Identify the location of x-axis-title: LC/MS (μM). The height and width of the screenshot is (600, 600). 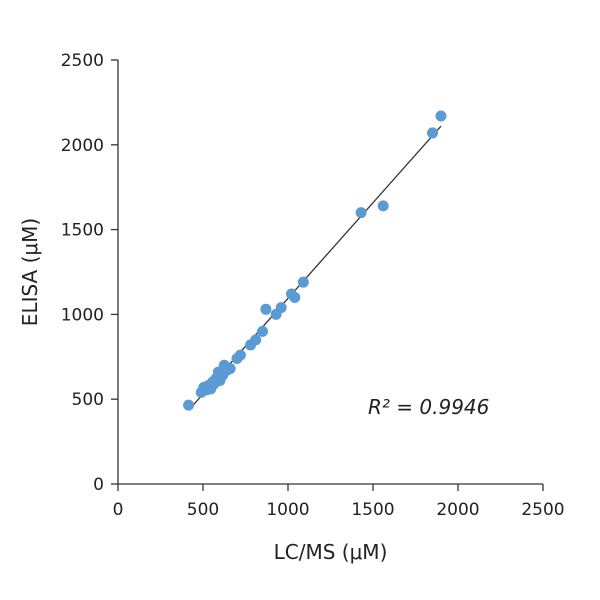
(331, 552).